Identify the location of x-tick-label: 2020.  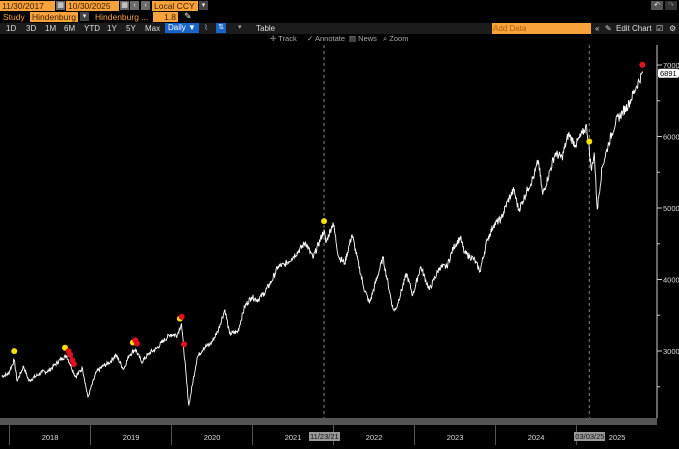
(212, 437).